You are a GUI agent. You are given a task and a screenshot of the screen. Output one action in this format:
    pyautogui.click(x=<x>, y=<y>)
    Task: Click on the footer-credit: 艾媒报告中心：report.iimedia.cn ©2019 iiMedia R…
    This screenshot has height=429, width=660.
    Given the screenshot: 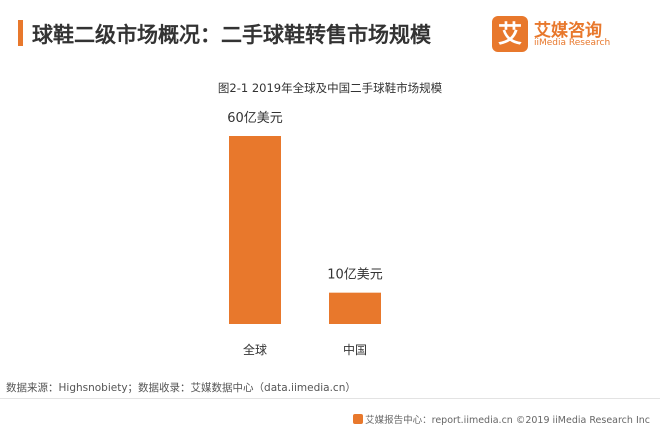 What is the action you would take?
    pyautogui.click(x=501, y=419)
    